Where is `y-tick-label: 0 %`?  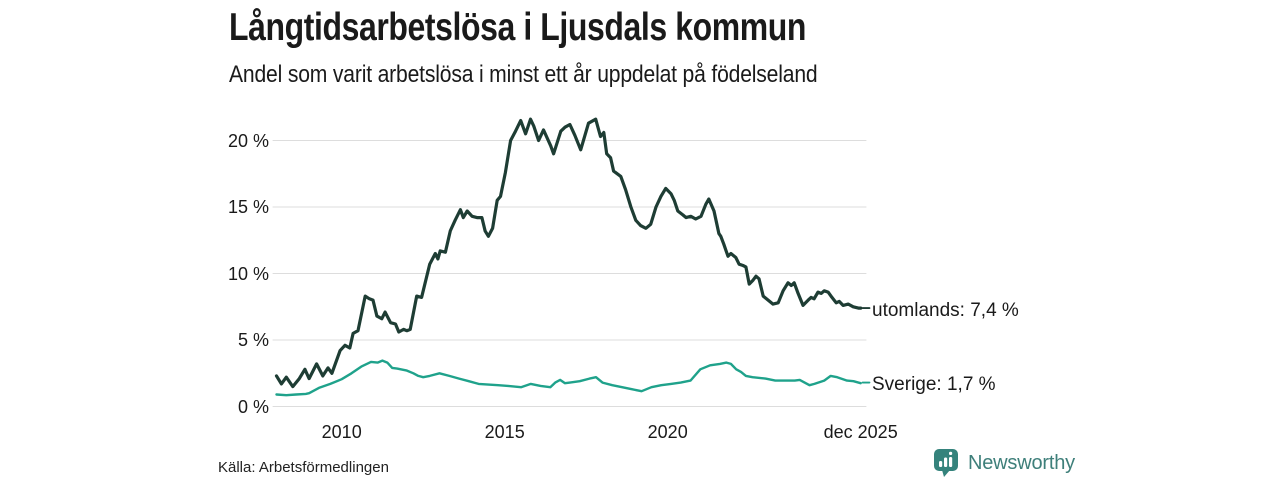
y-tick-label: 0 % is located at coordinates (253, 406).